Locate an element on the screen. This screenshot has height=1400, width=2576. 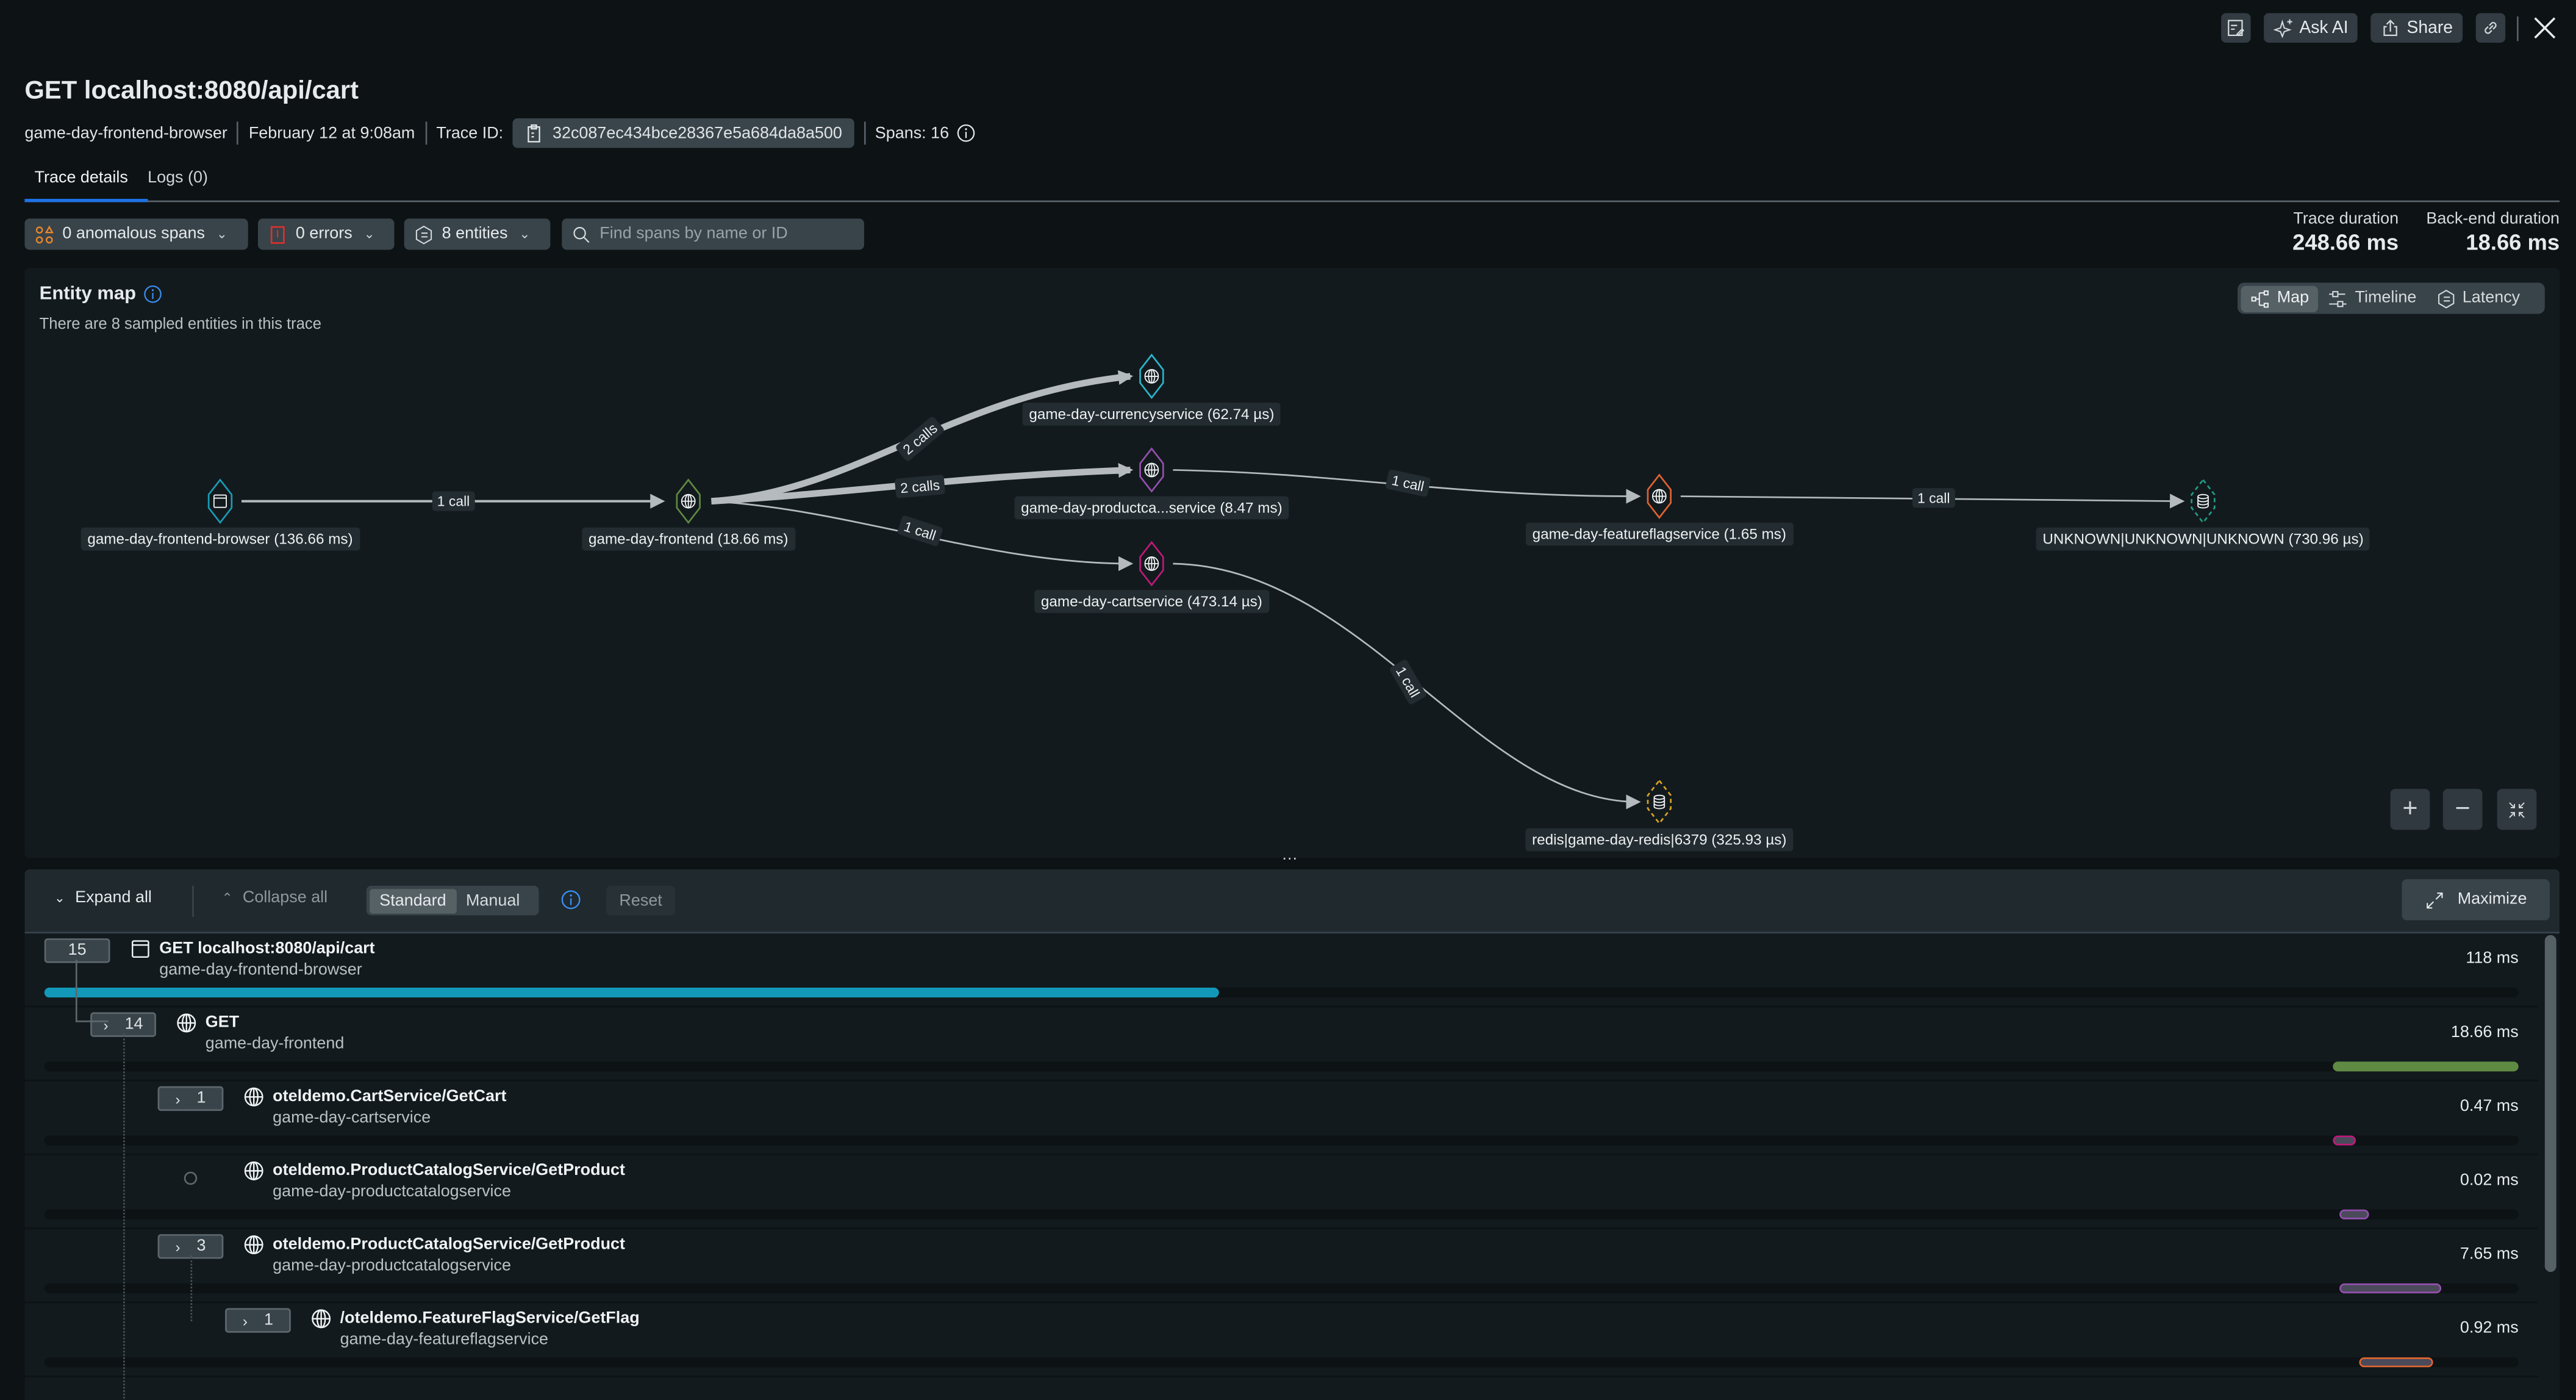
close-icon is located at coordinates (2544, 28).